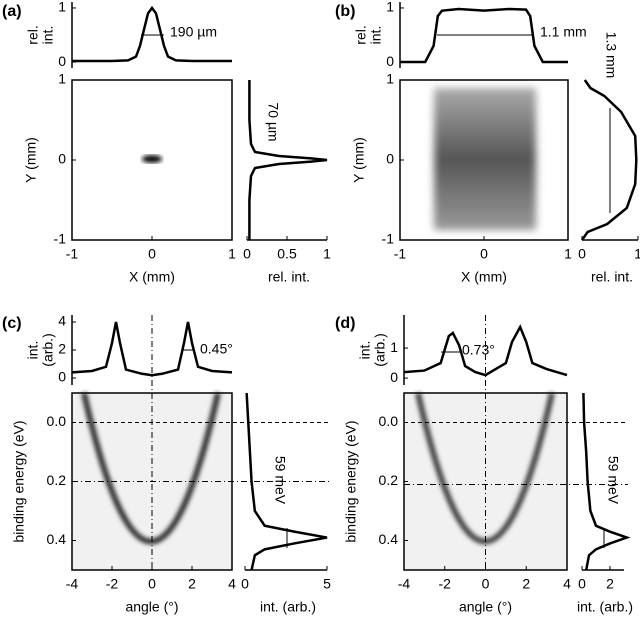  What do you see at coordinates (287, 254) in the screenshot?
I see `x-tick-label: 0.5` at bounding box center [287, 254].